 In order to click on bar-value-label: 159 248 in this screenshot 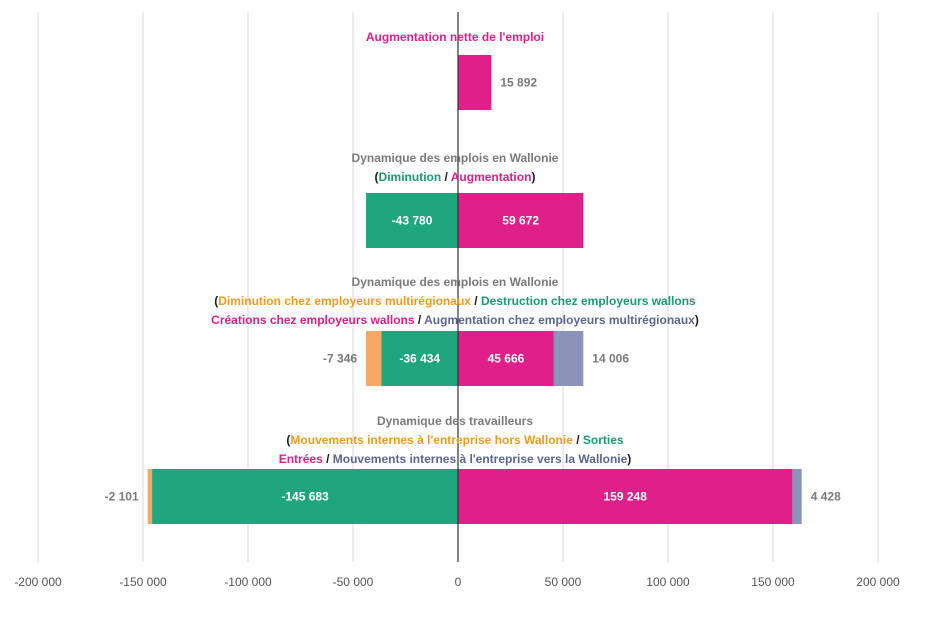, I will do `click(626, 497)`.